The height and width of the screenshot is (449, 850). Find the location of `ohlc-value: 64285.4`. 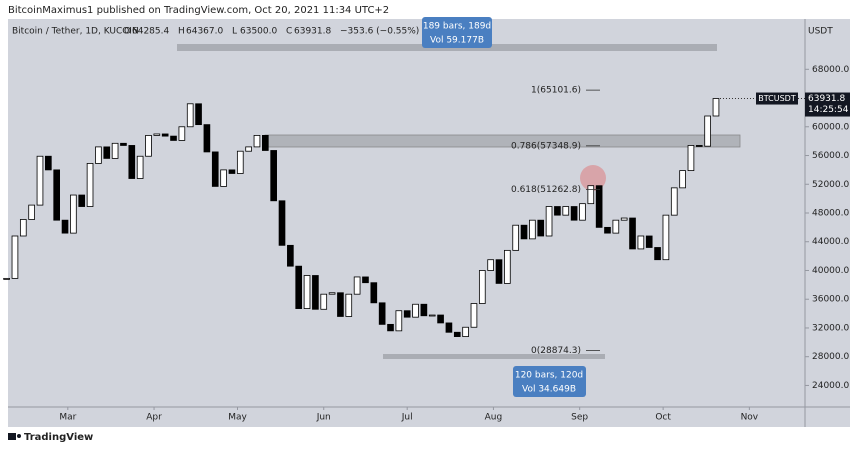

ohlc-value: 64285.4 is located at coordinates (150, 32).